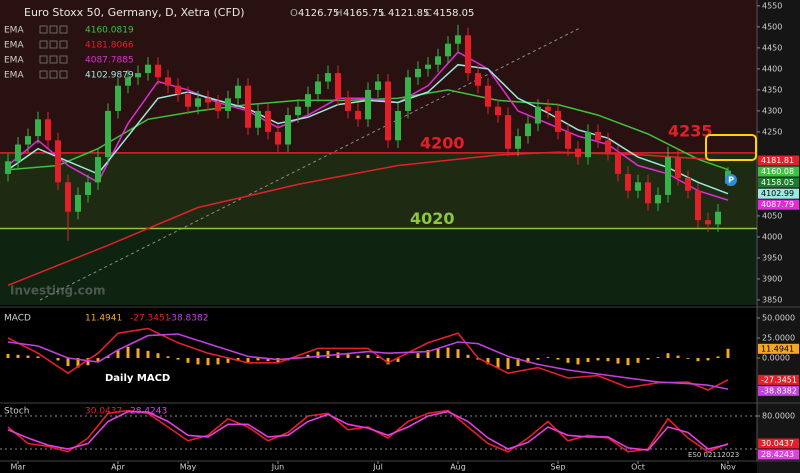  Describe the element at coordinates (442, 142) in the screenshot. I see `level-label: 4200` at that location.